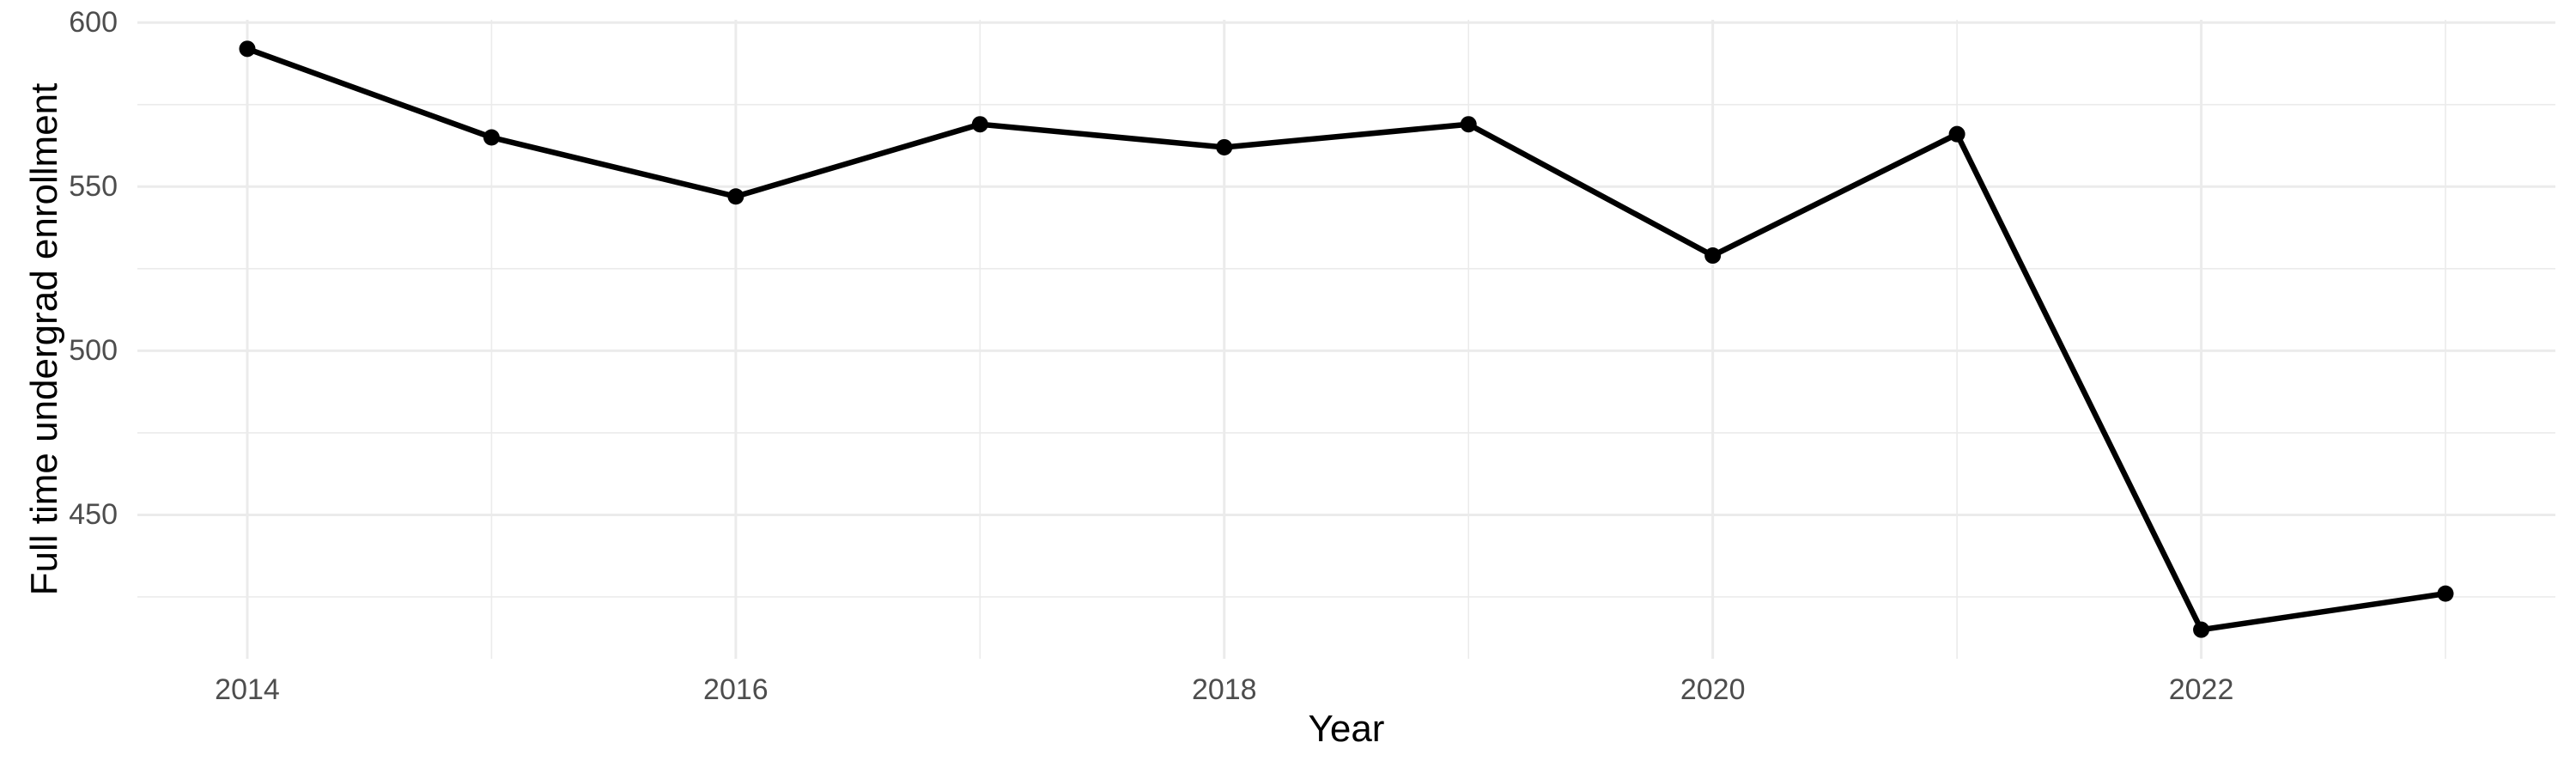 The image size is (2576, 773). Describe the element at coordinates (2201, 629) in the screenshot. I see `data-point-2022` at that location.